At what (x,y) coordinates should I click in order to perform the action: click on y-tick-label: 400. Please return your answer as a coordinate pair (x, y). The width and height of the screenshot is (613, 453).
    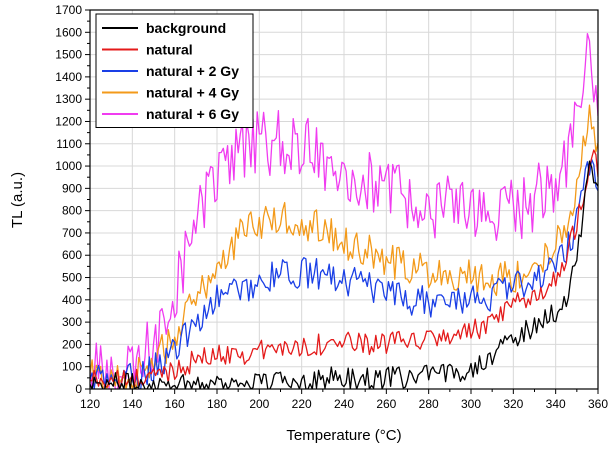
    Looking at the image, I should click on (72, 300).